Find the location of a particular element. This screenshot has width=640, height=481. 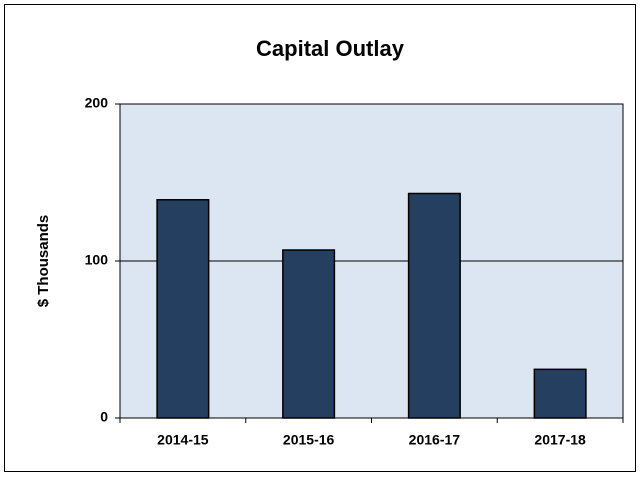

chart-title: Capital Outlay is located at coordinates (330, 48).